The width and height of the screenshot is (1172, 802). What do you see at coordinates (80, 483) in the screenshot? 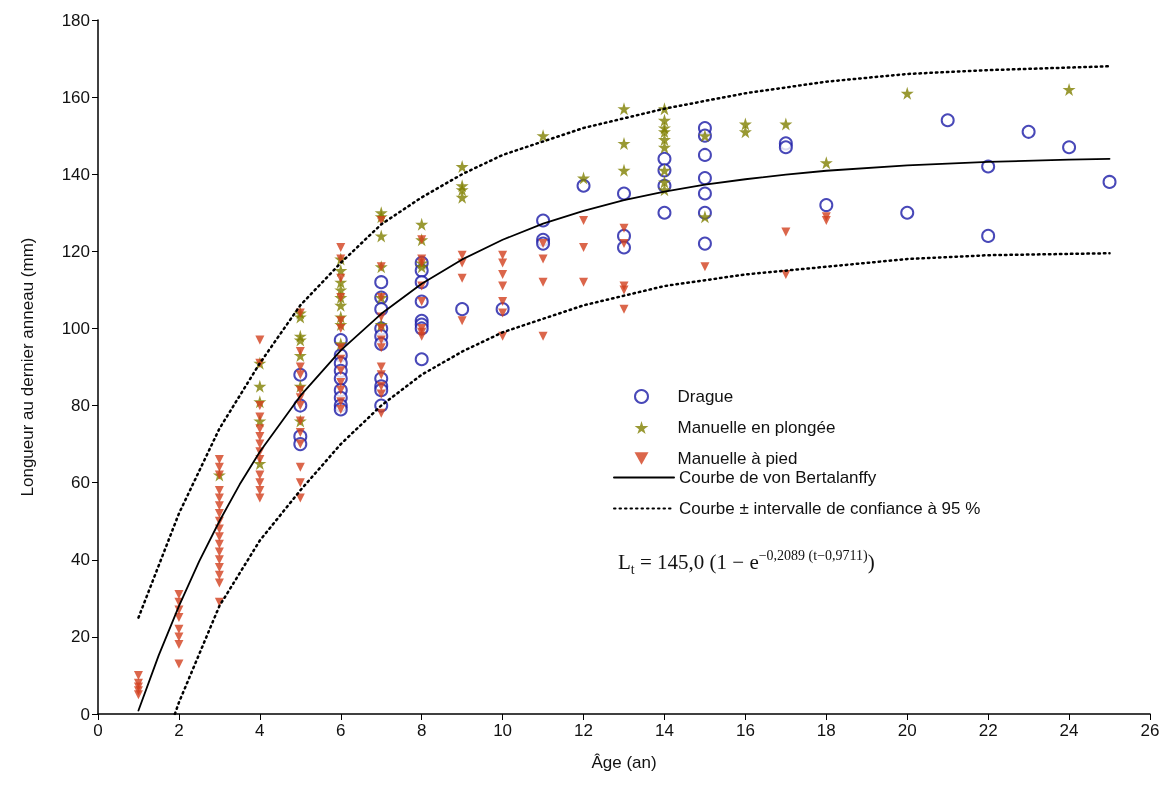
I see `y-tick-label: 60` at bounding box center [80, 483].